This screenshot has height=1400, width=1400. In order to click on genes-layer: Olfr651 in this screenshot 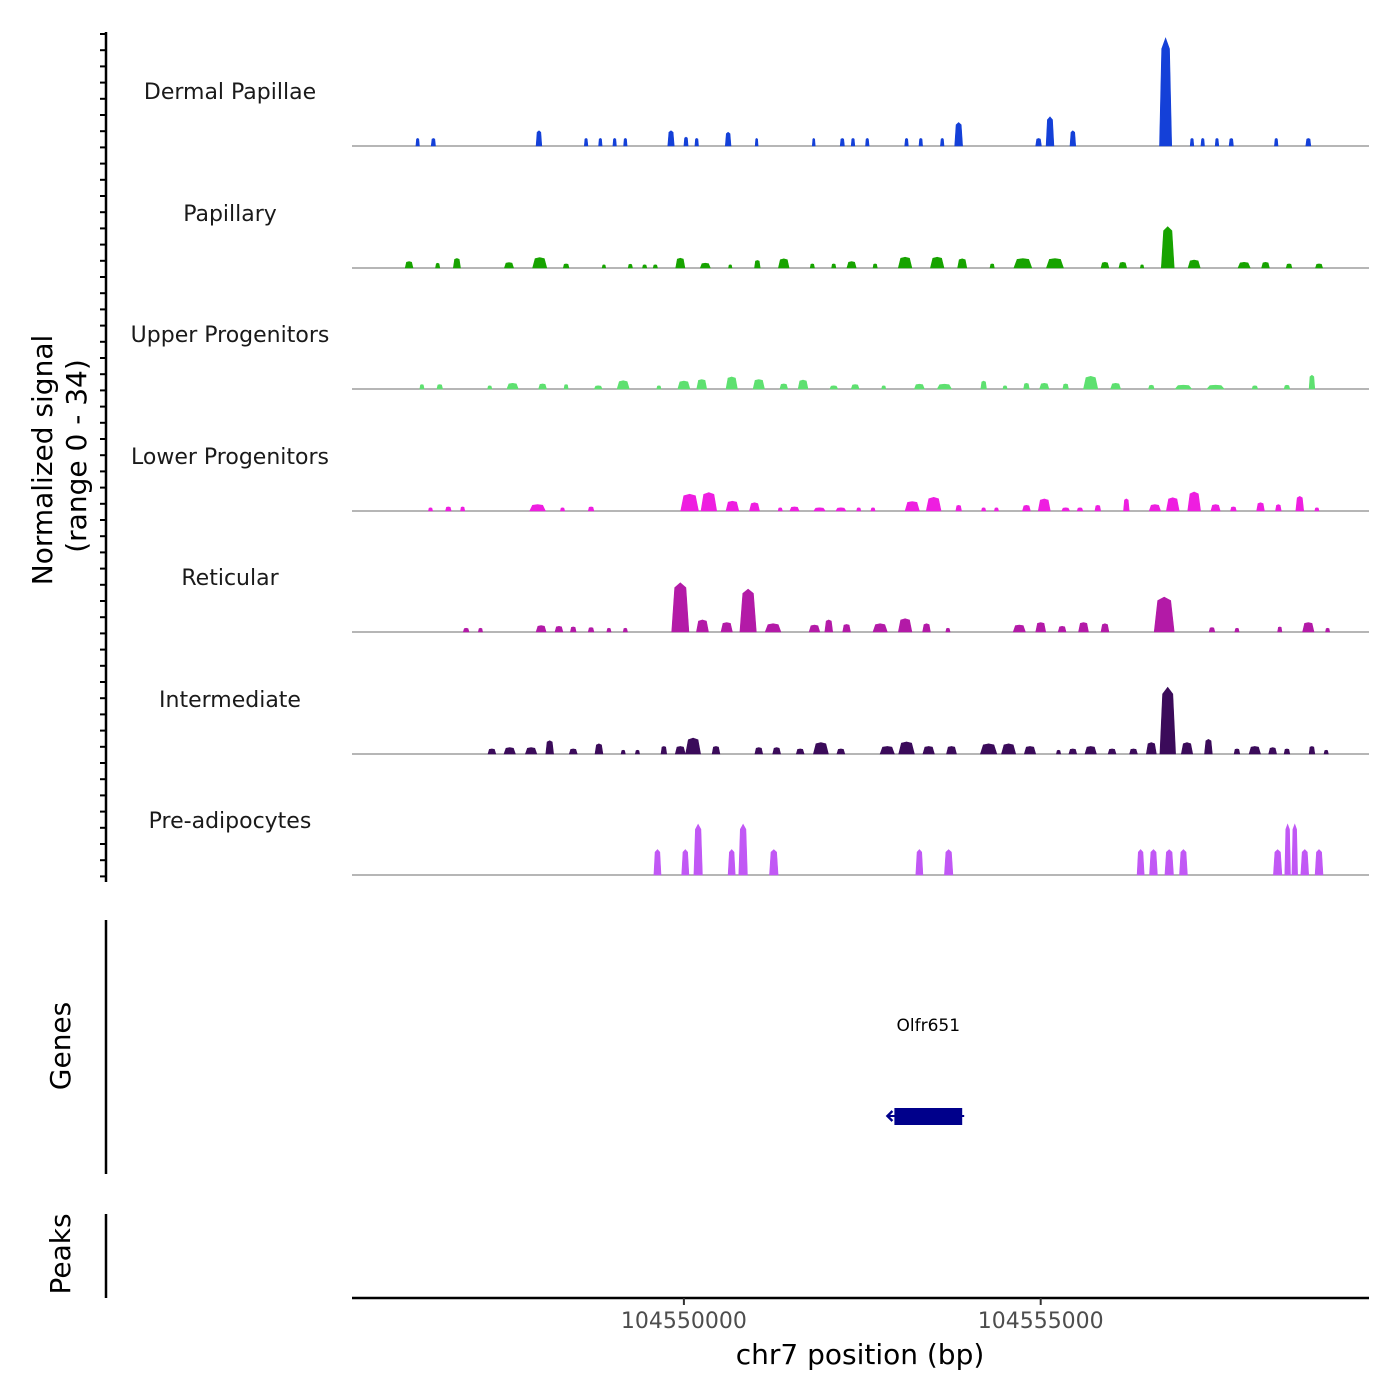, I will do `click(925, 1070)`.